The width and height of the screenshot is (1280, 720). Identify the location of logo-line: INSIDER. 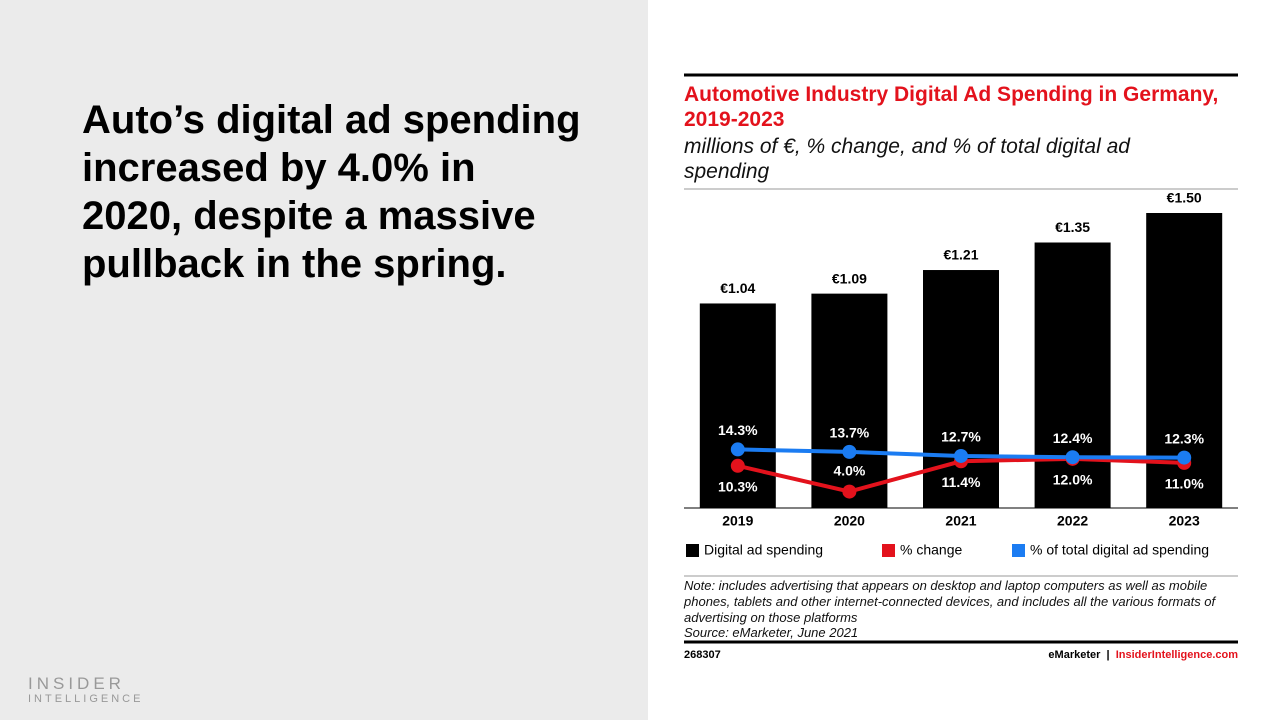
(76, 683).